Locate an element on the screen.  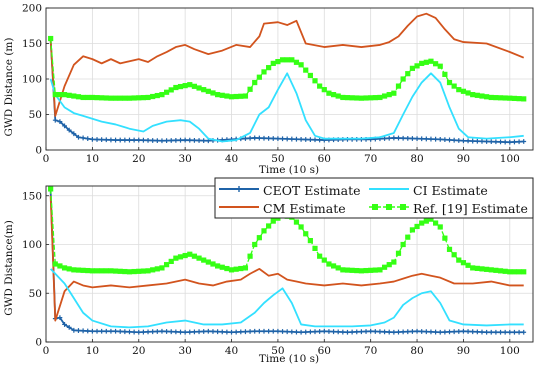
bottom-x-tick-label-30: 30 is located at coordinates (184, 351).